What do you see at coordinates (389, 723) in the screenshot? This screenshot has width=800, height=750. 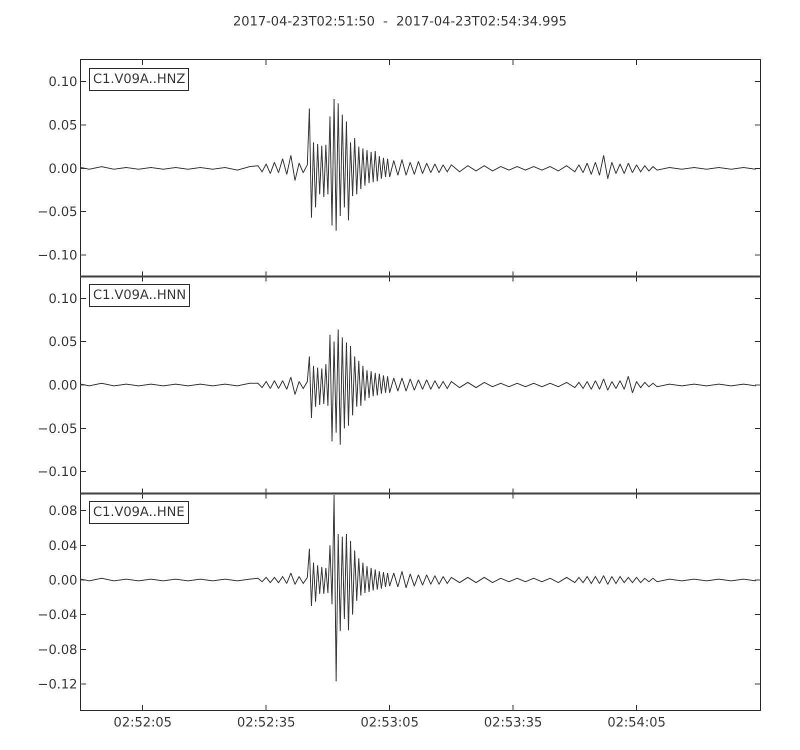 I see `x-tick-label: 02:53:05` at bounding box center [389, 723].